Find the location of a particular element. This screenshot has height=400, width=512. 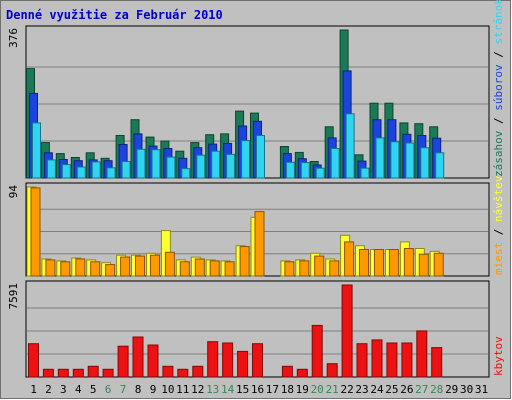

bar-hits-stránok-day-19 is located at coordinates (305, 170).